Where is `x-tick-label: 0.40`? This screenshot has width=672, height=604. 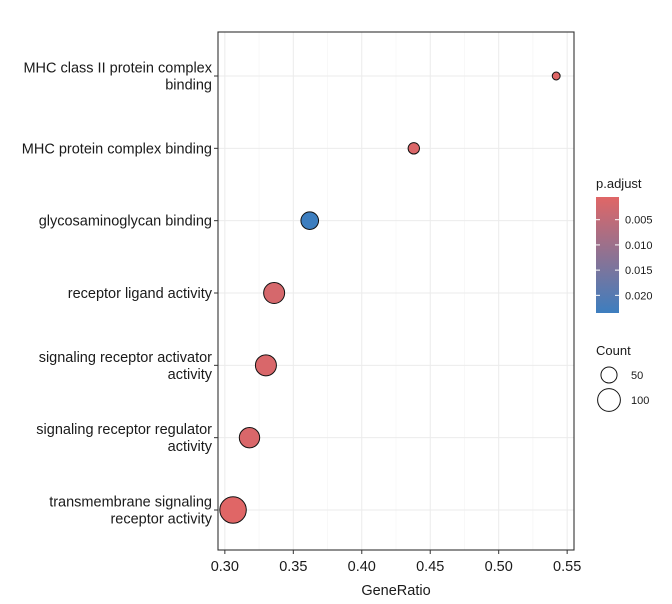
x-tick-label: 0.40 is located at coordinates (362, 567).